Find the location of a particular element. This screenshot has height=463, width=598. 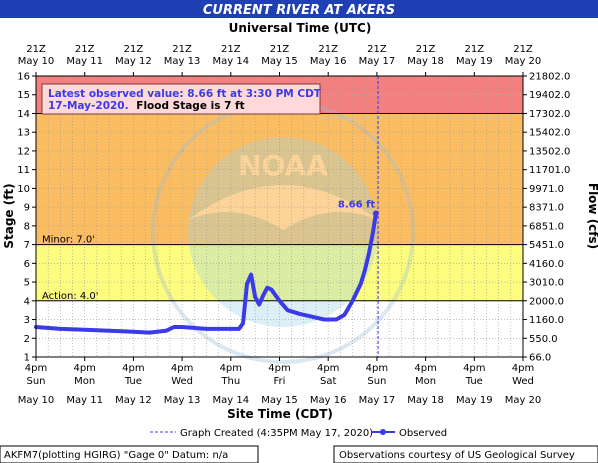

x-top-tick-date: May 18 is located at coordinates (425, 61).